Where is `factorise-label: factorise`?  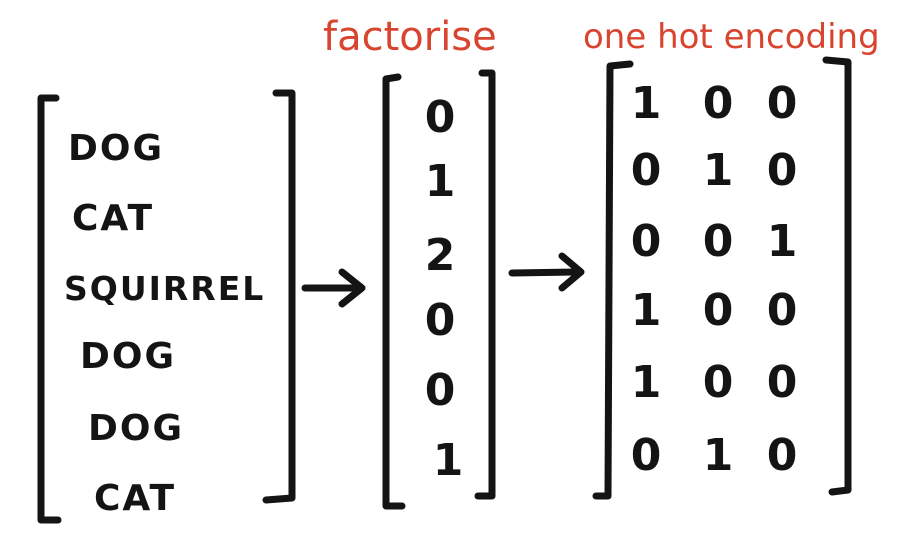
factorise-label: factorise is located at coordinates (410, 37).